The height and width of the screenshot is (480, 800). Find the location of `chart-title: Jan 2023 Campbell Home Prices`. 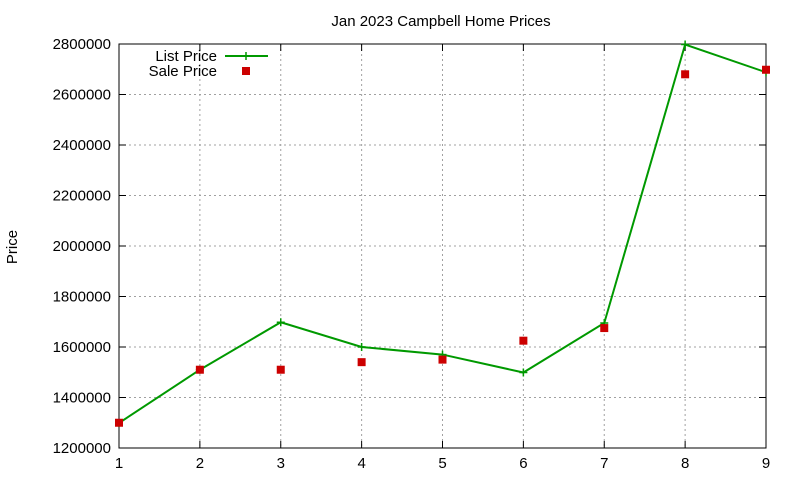

chart-title: Jan 2023 Campbell Home Prices is located at coordinates (440, 21).